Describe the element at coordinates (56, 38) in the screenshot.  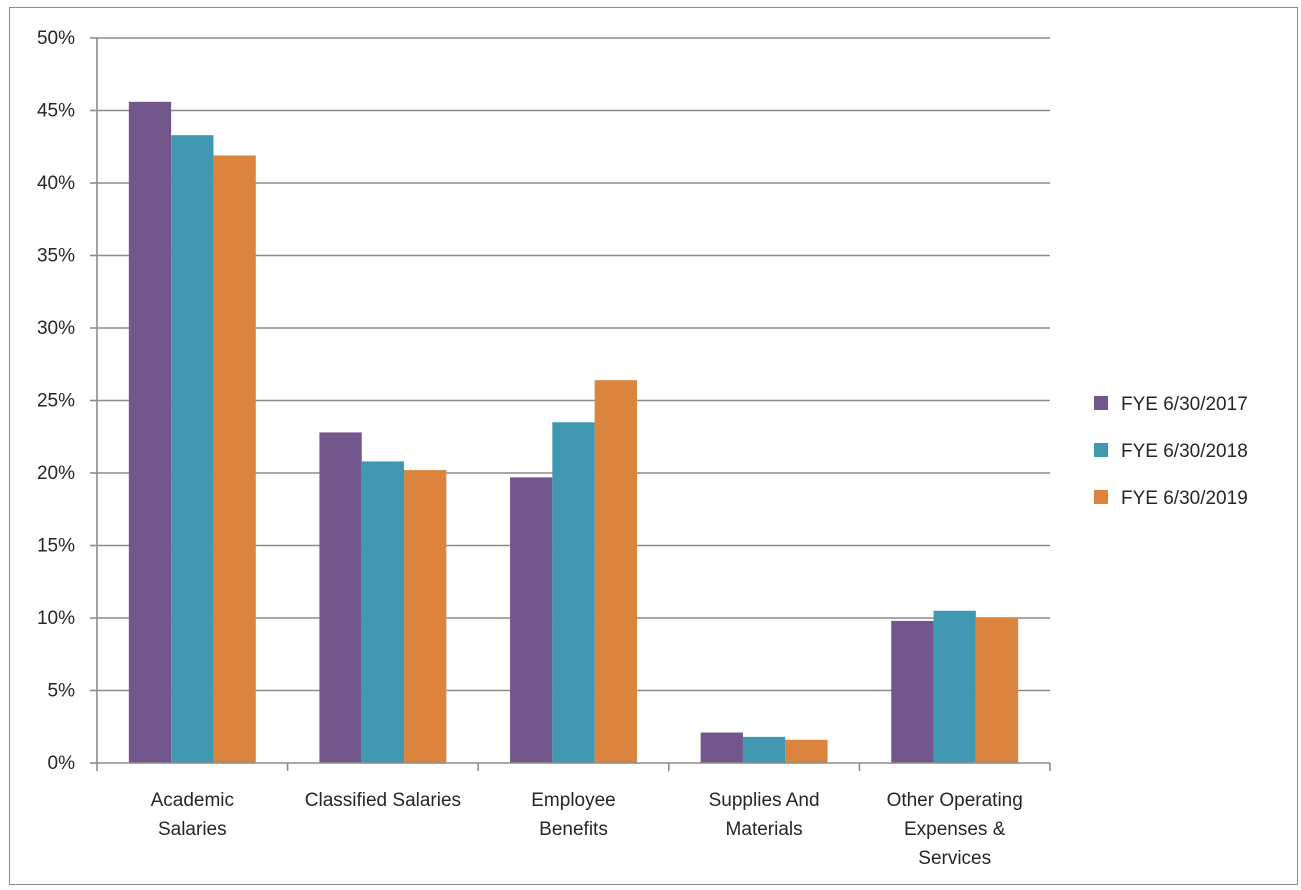
I see `y-tick-label: 50%` at that location.